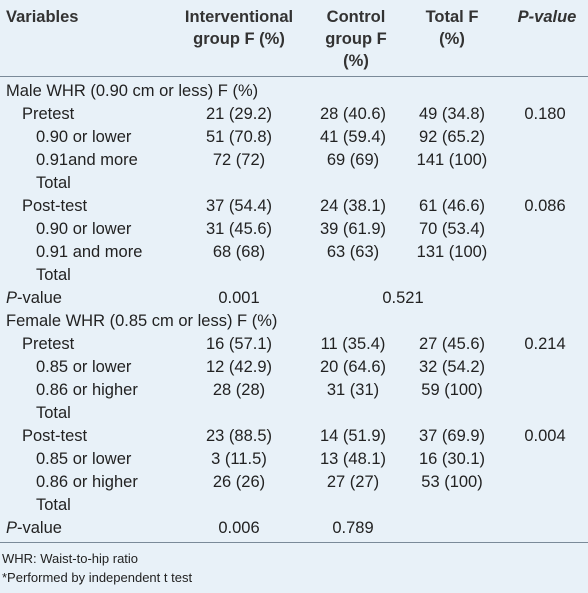 Image resolution: width=588 pixels, height=593 pixels. What do you see at coordinates (353, 482) in the screenshot?
I see `control-cell: 27 (27)` at bounding box center [353, 482].